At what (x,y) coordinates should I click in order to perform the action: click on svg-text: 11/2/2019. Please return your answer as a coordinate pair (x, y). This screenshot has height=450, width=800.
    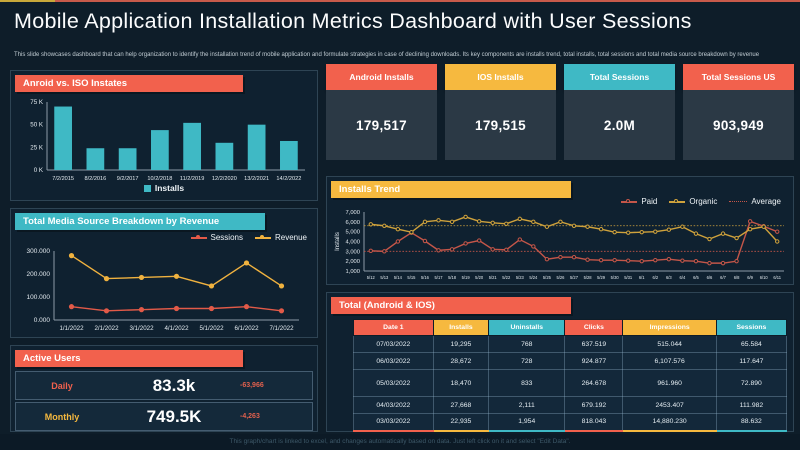
    Looking at the image, I should click on (192, 179).